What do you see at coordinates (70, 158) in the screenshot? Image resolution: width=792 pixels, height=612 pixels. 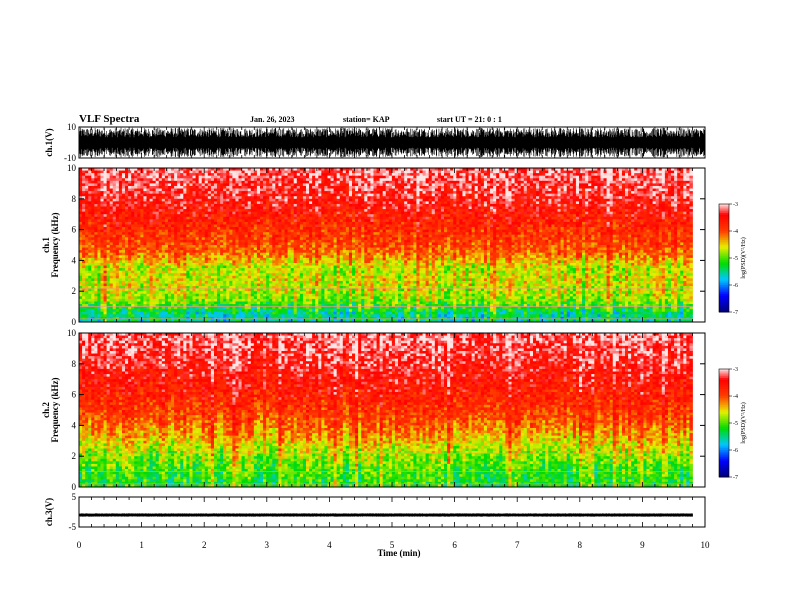 I see `ch1-ytick-label: -10` at bounding box center [70, 158].